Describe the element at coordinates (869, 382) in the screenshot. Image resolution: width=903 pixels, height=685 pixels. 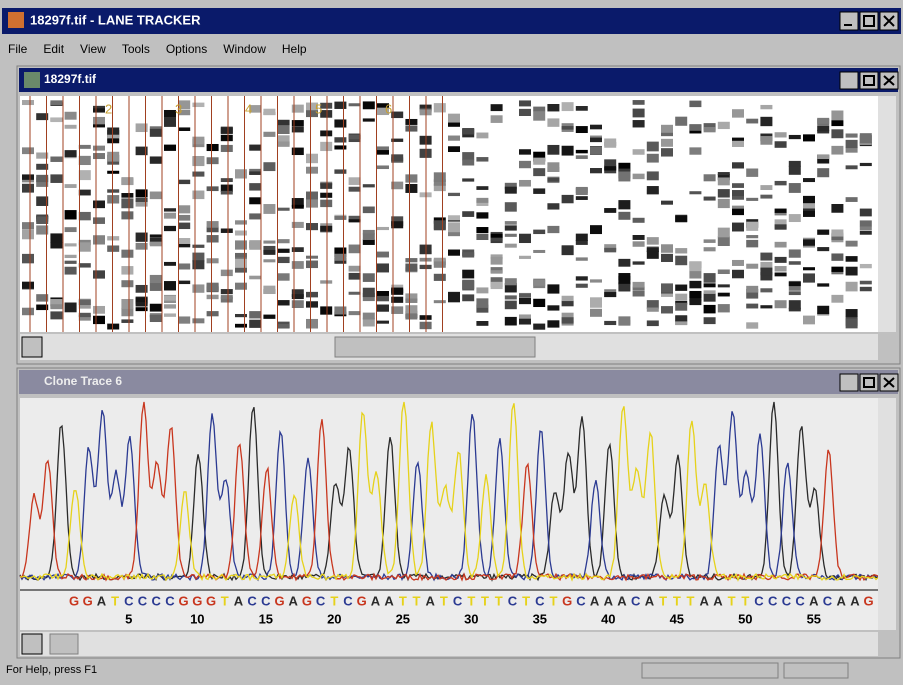
I see `trace-window-buttons` at that location.